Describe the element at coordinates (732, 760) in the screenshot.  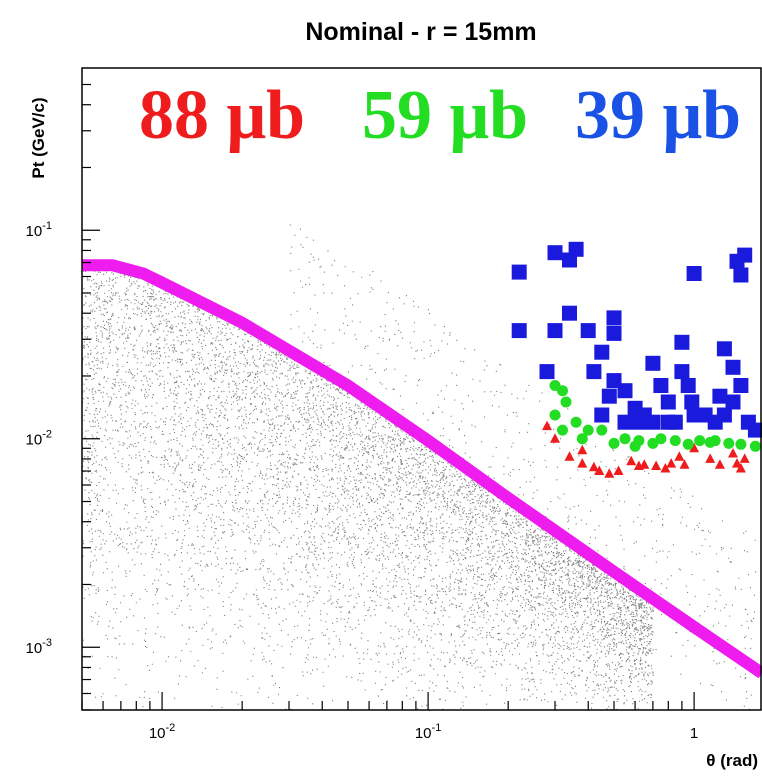
I see `x-axis-title: θ (rad)` at that location.